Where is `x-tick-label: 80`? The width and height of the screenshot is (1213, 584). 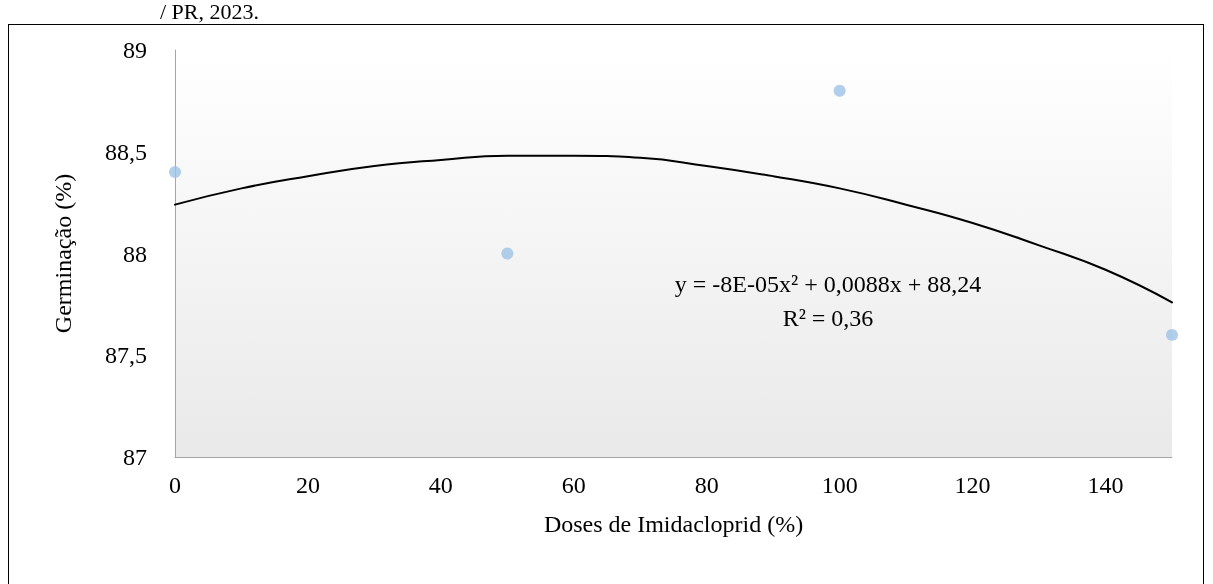
x-tick-label: 80 is located at coordinates (706, 485).